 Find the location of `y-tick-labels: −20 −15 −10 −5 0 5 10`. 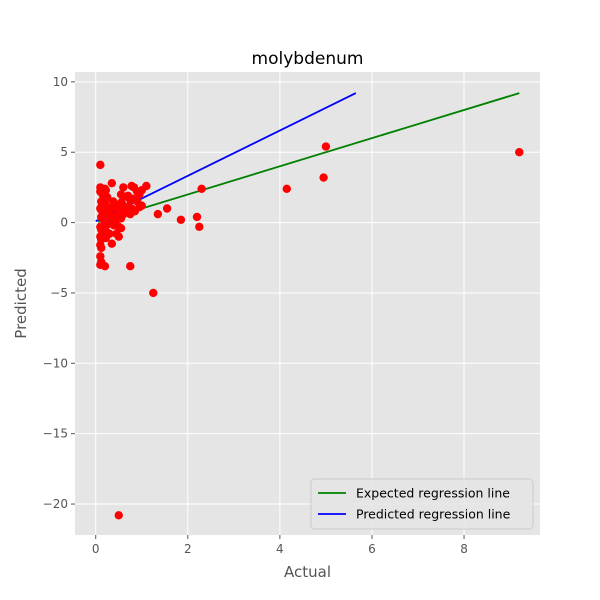

y-tick-labels: −20 −15 −10 −5 0 5 10 is located at coordinates (59, 293).